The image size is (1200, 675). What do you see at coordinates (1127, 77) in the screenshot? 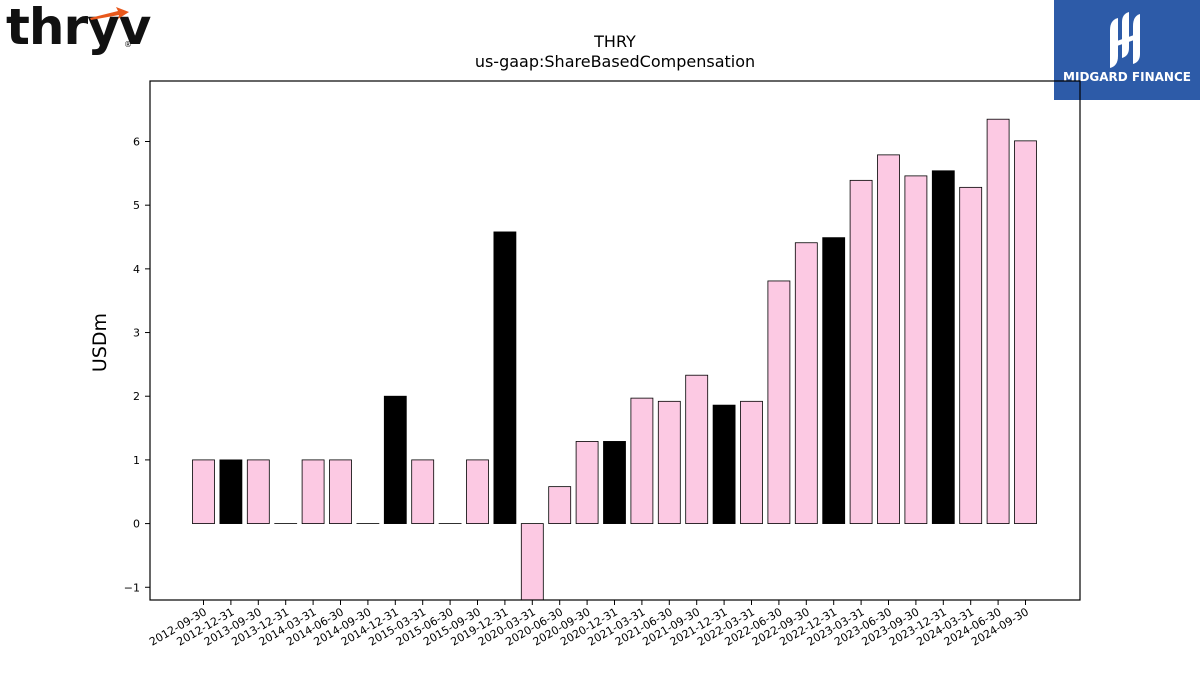
I see `midgard-finance-text: MIDGARD FINANCE` at bounding box center [1127, 77].